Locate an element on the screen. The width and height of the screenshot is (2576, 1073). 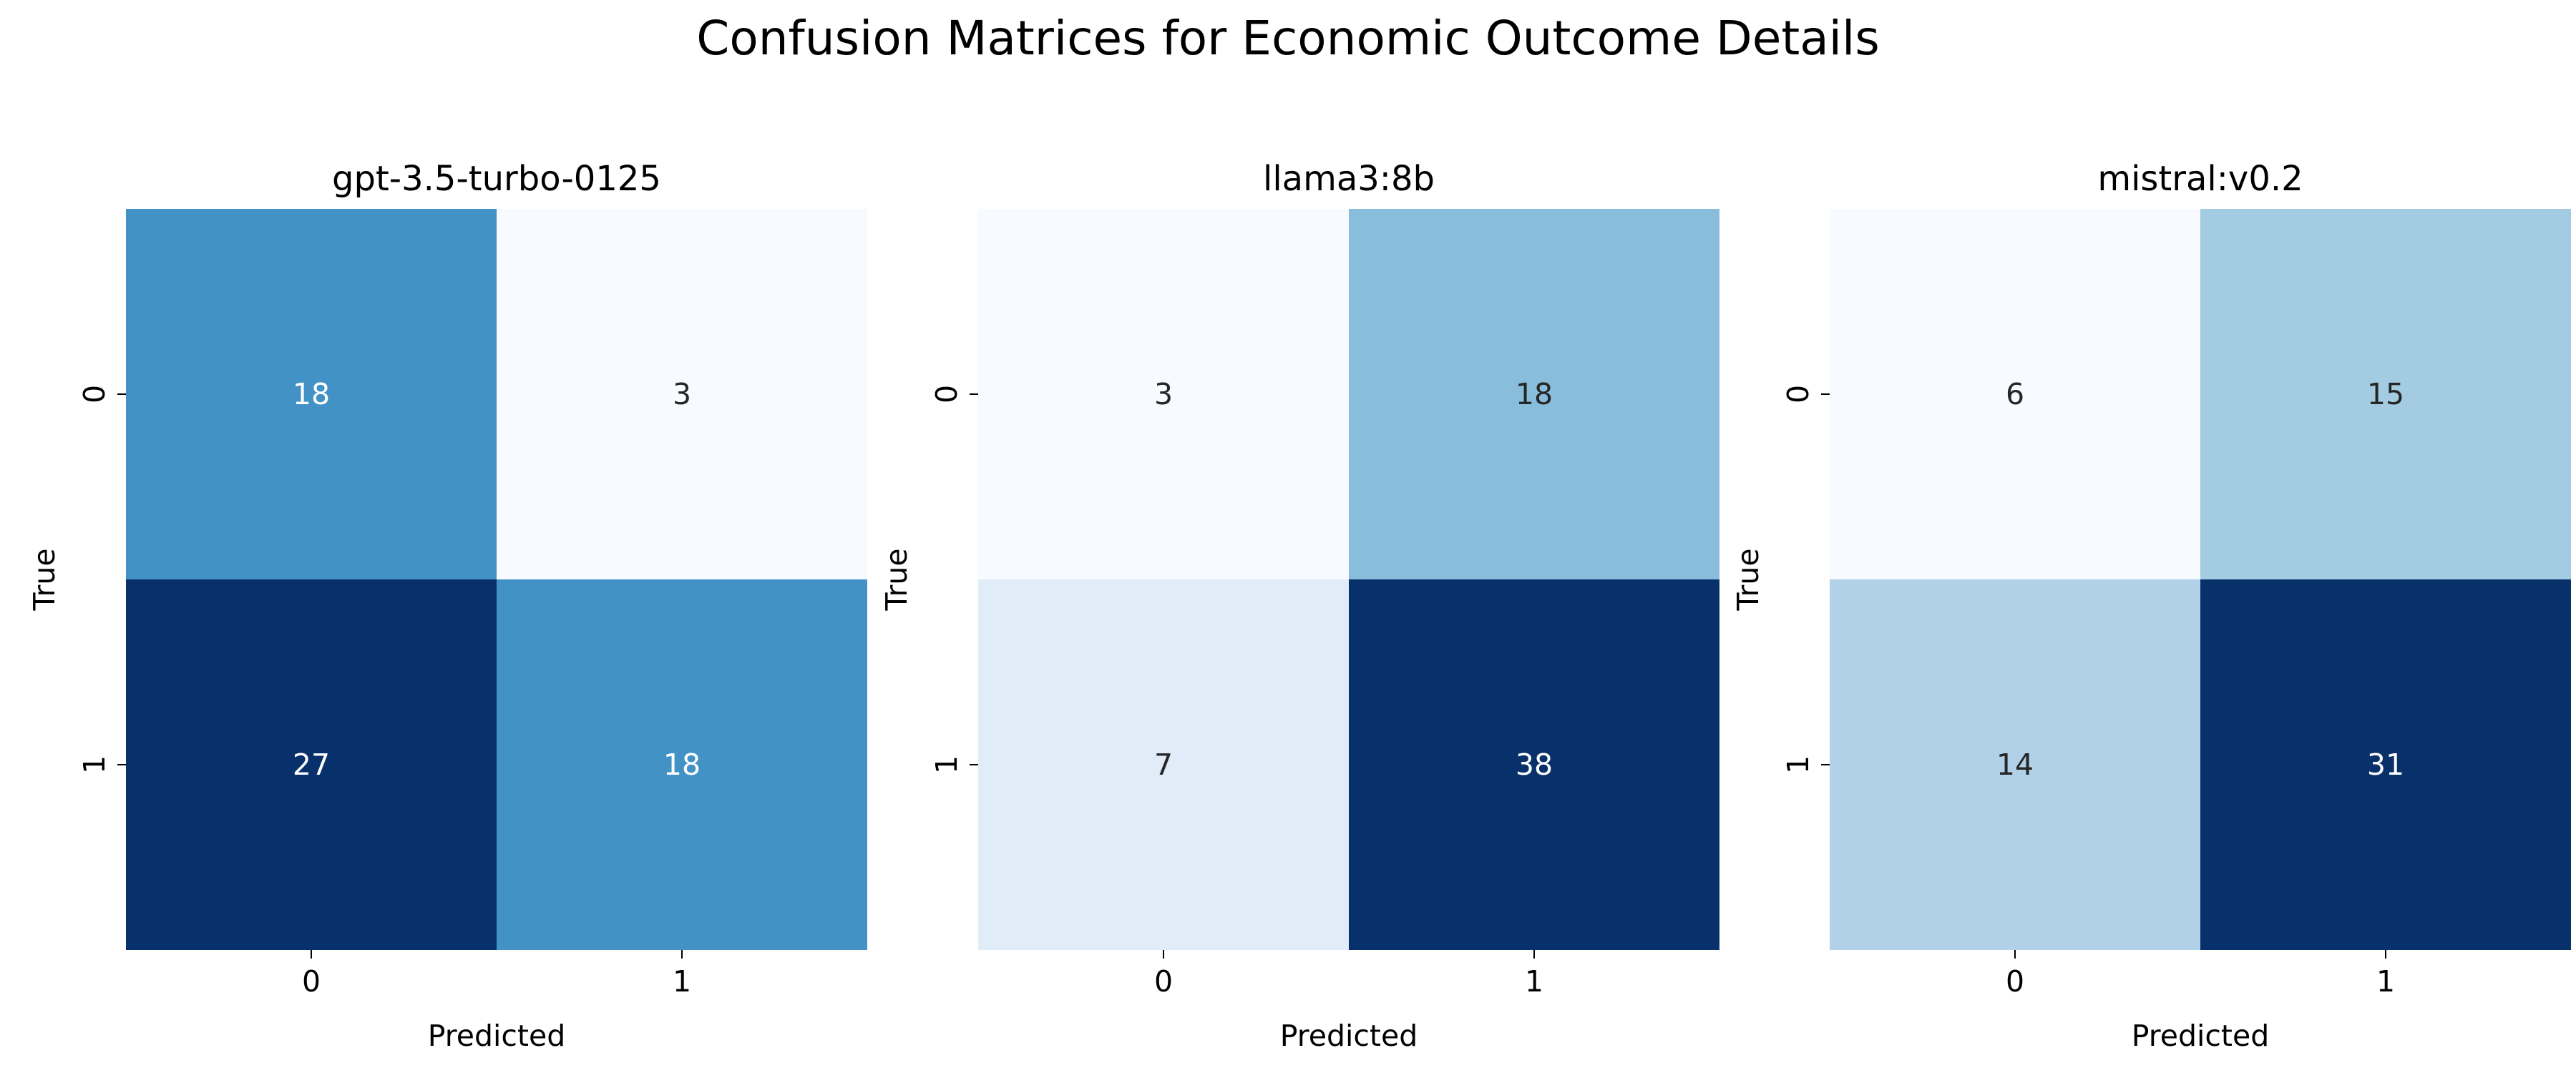
panel-title: gpt-3.5-turbo-0125 is located at coordinates (496, 179).